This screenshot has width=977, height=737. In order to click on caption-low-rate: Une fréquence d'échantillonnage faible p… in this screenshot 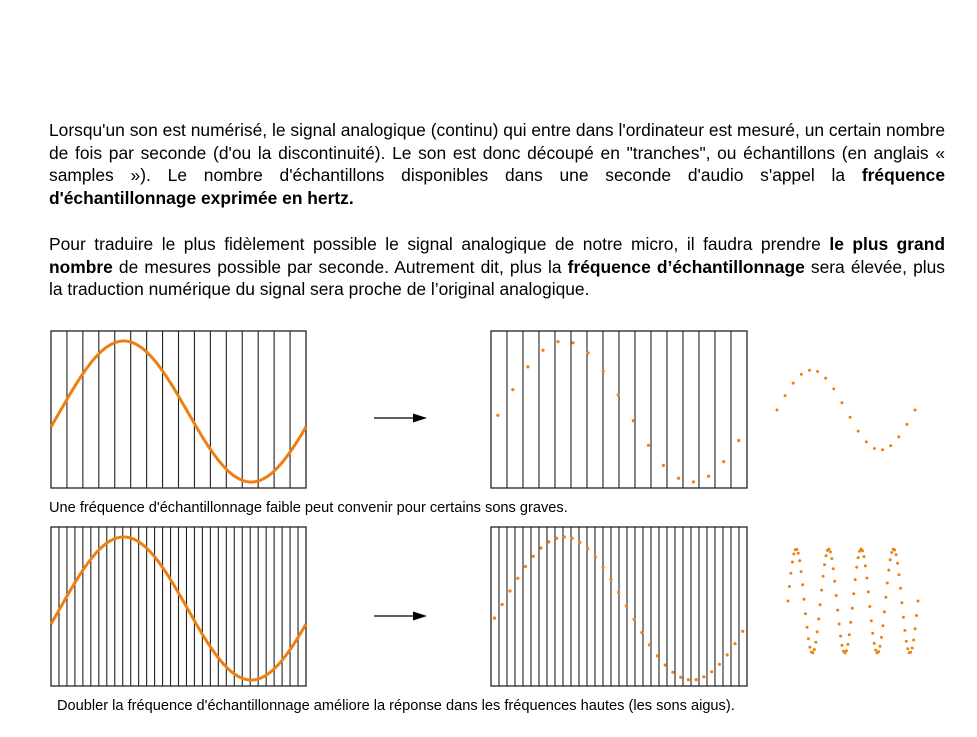, I will do `click(308, 508)`.